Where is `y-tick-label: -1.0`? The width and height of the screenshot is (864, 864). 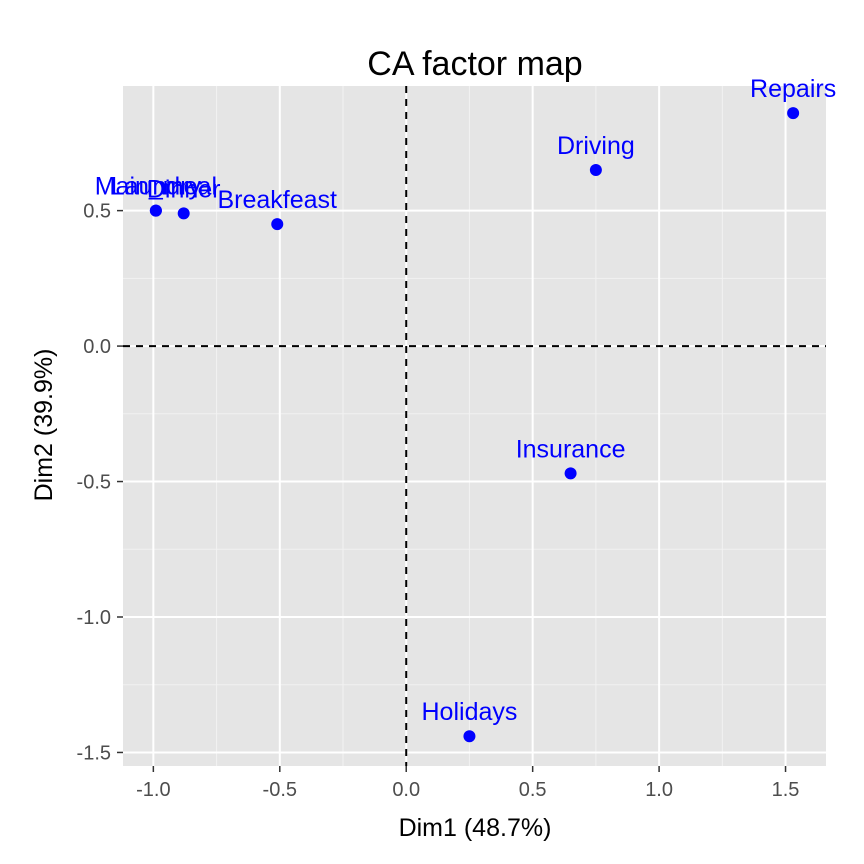
y-tick-label: -1.0 is located at coordinates (94, 618).